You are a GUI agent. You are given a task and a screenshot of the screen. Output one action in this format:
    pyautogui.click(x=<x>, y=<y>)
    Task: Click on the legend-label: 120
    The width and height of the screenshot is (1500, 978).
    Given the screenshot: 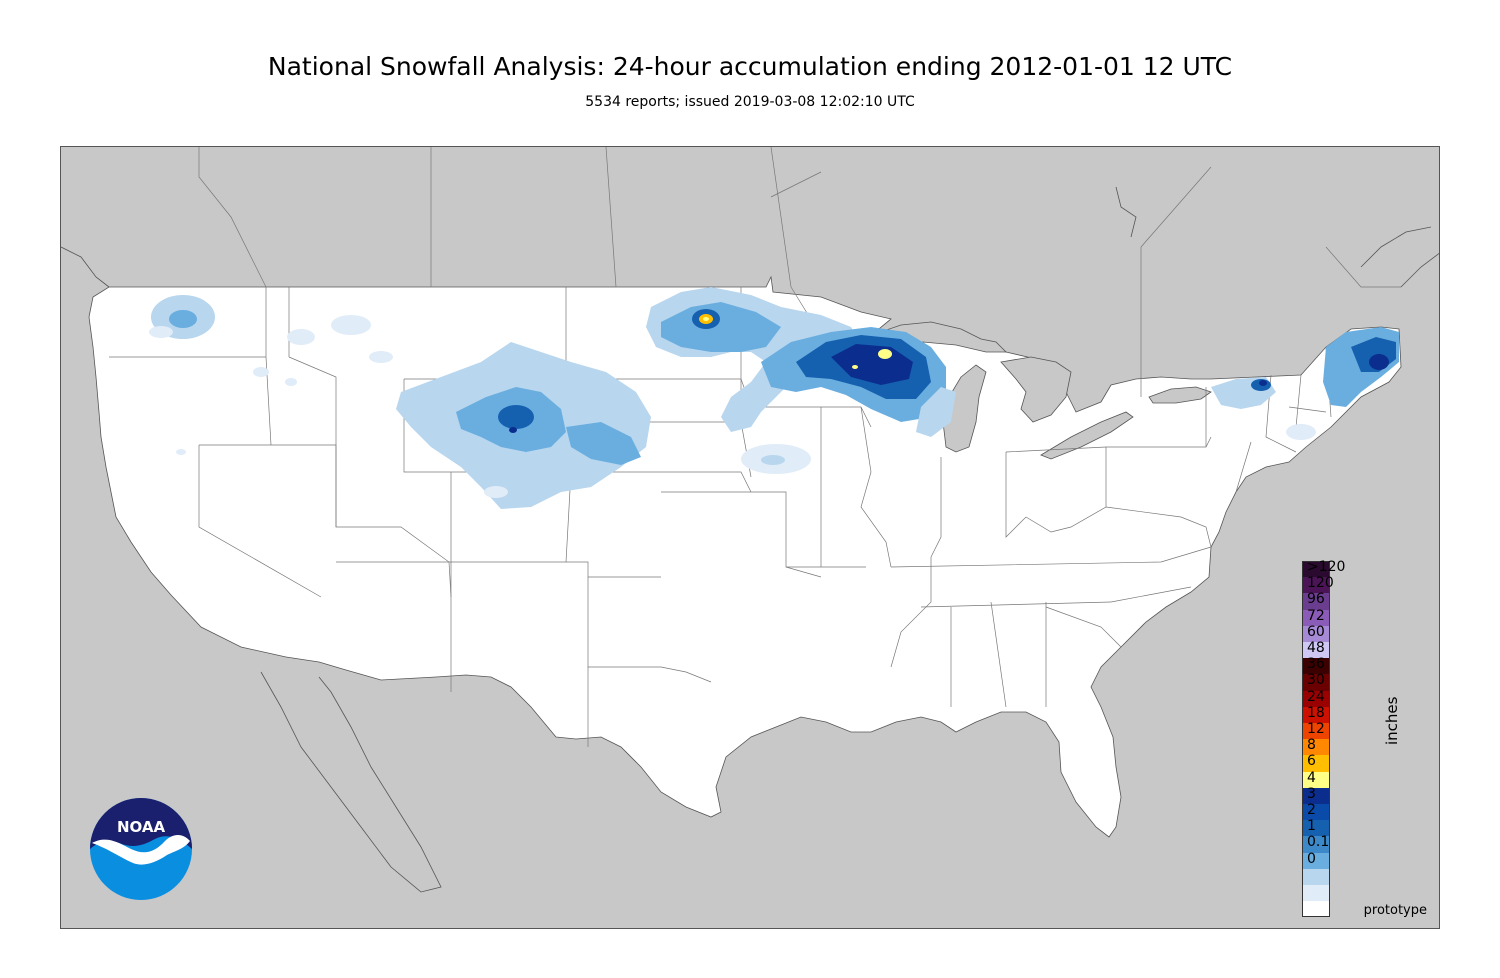 What is the action you would take?
    pyautogui.click(x=1320, y=583)
    